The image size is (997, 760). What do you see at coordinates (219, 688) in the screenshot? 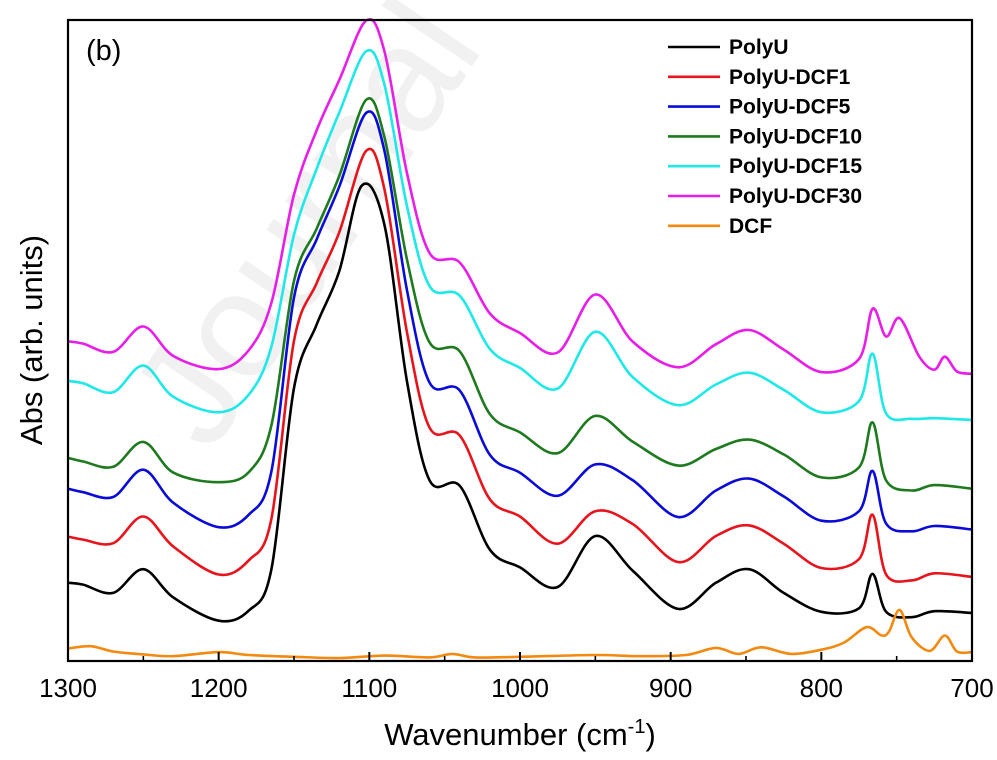
I see `x-tick-label-1: 1200` at bounding box center [219, 688].